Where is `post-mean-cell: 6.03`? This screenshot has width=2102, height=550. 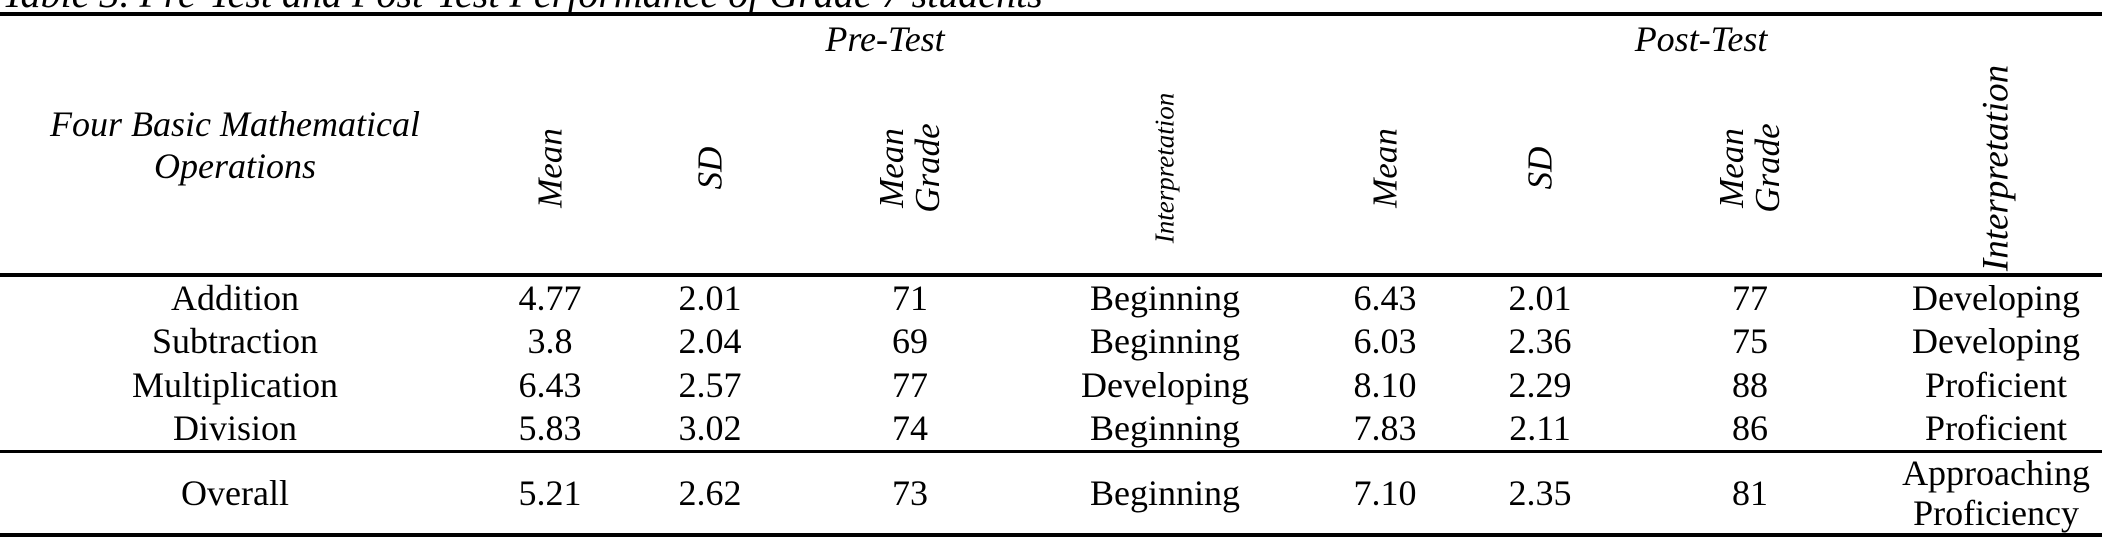 post-mean-cell: 6.03 is located at coordinates (1385, 341).